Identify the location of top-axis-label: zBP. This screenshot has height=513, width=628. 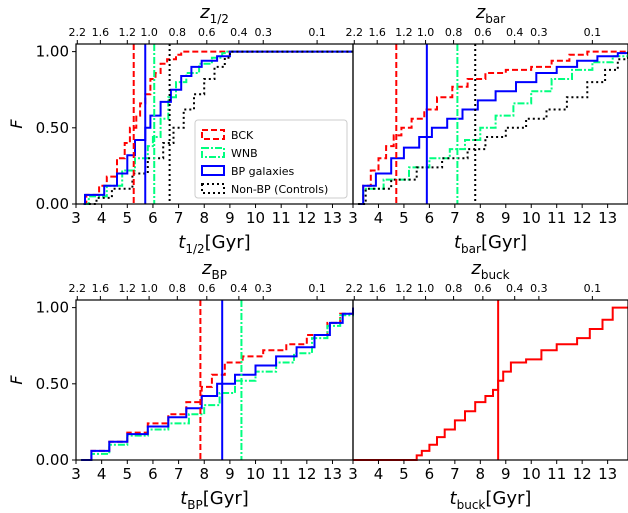
(214, 270).